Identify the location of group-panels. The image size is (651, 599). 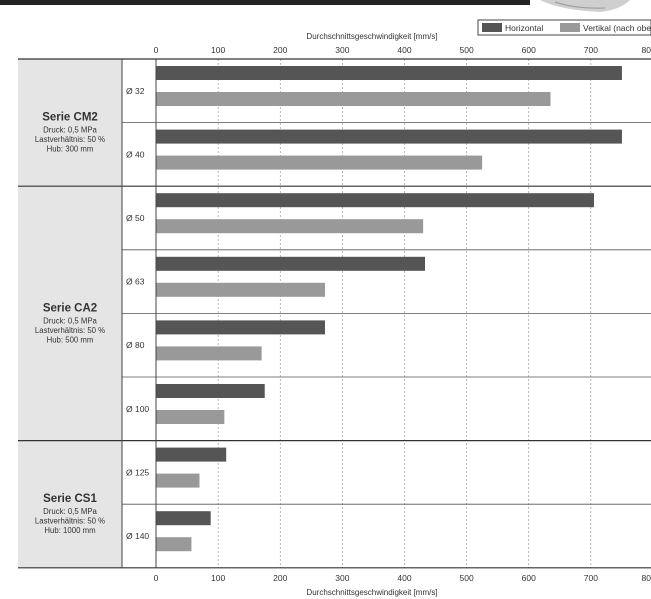
(70, 313).